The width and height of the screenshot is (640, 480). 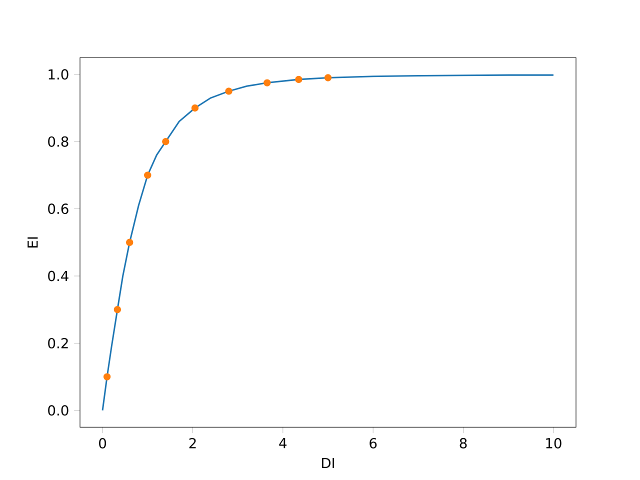 What do you see at coordinates (58, 209) in the screenshot?
I see `y-tick-label: 0.6` at bounding box center [58, 209].